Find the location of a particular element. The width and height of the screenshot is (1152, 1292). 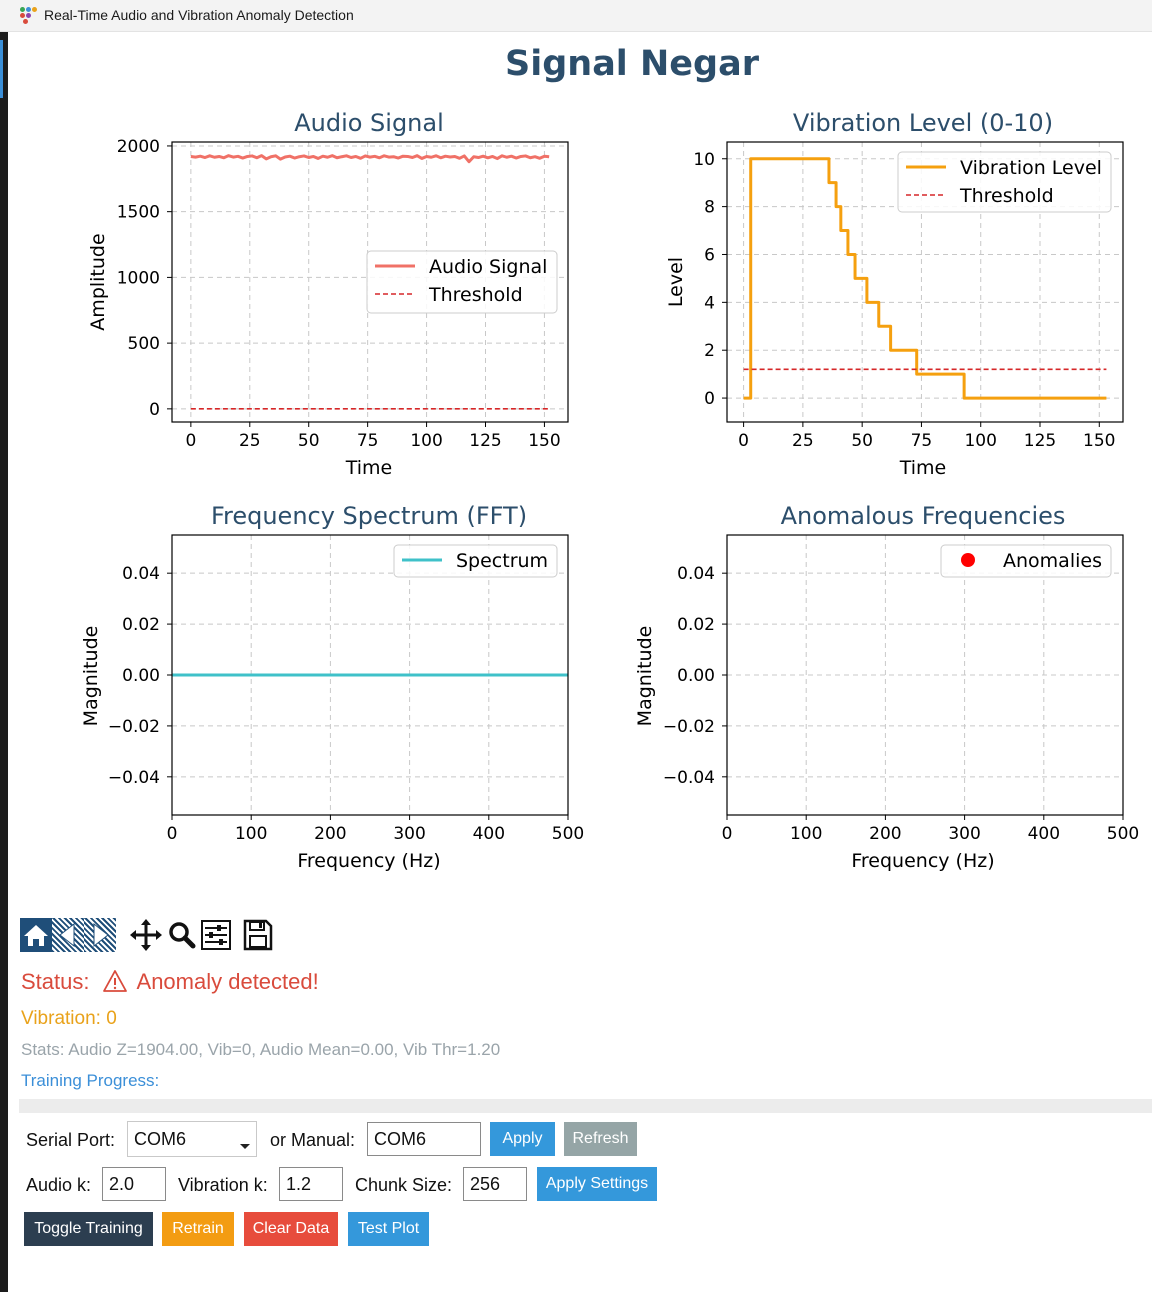

legend-label: Anomalies is located at coordinates (1052, 561).